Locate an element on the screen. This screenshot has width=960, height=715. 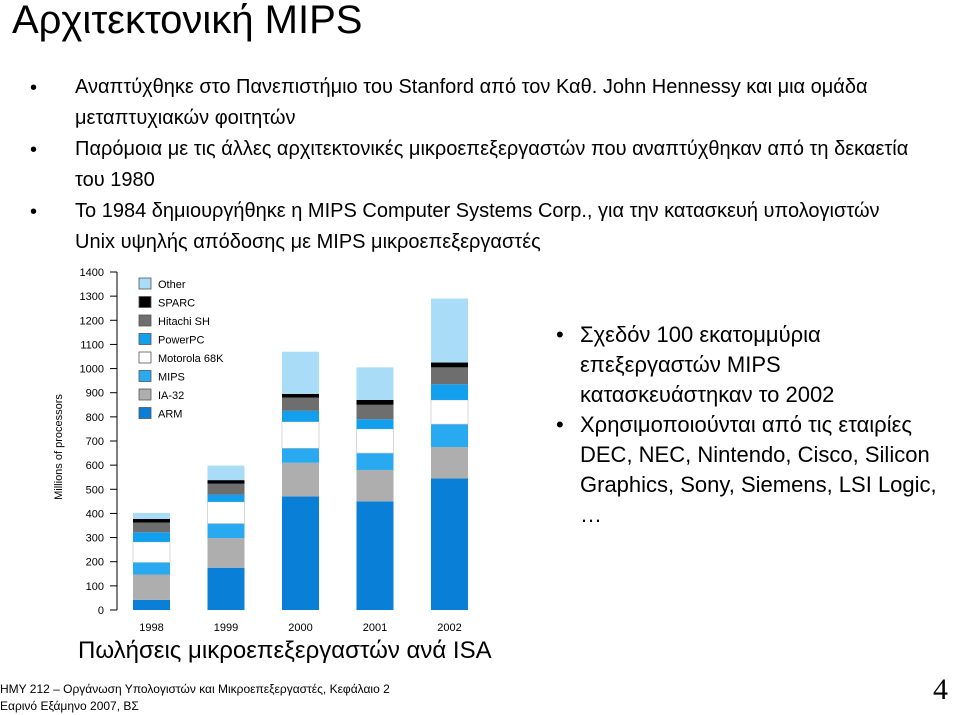
y-tick-label: 500 is located at coordinates (95, 490).